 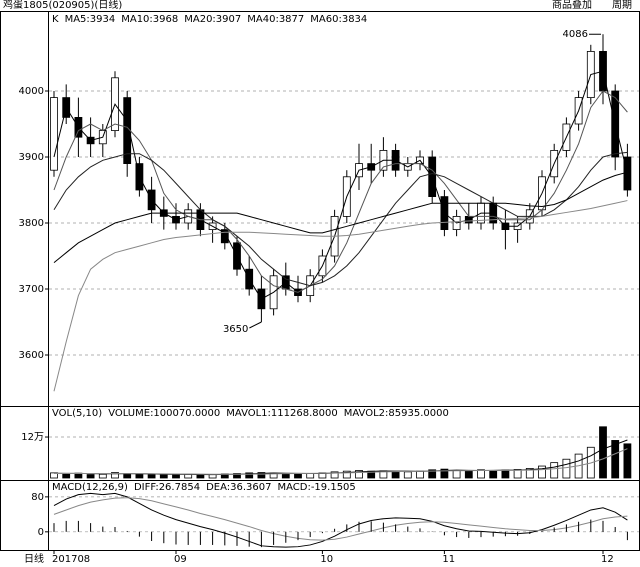 What do you see at coordinates (31, 289) in the screenshot?
I see `y-tick-label: 3700` at bounding box center [31, 289].